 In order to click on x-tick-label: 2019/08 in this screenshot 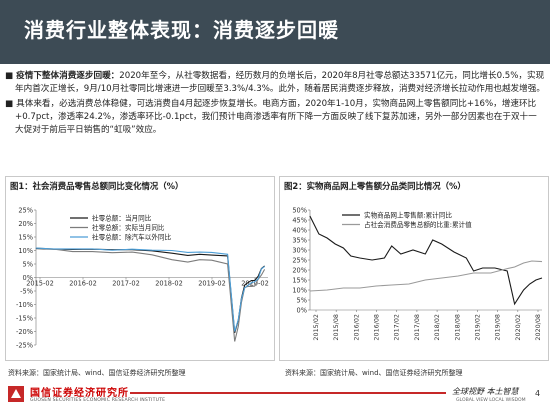, I will do `click(498, 327)`.